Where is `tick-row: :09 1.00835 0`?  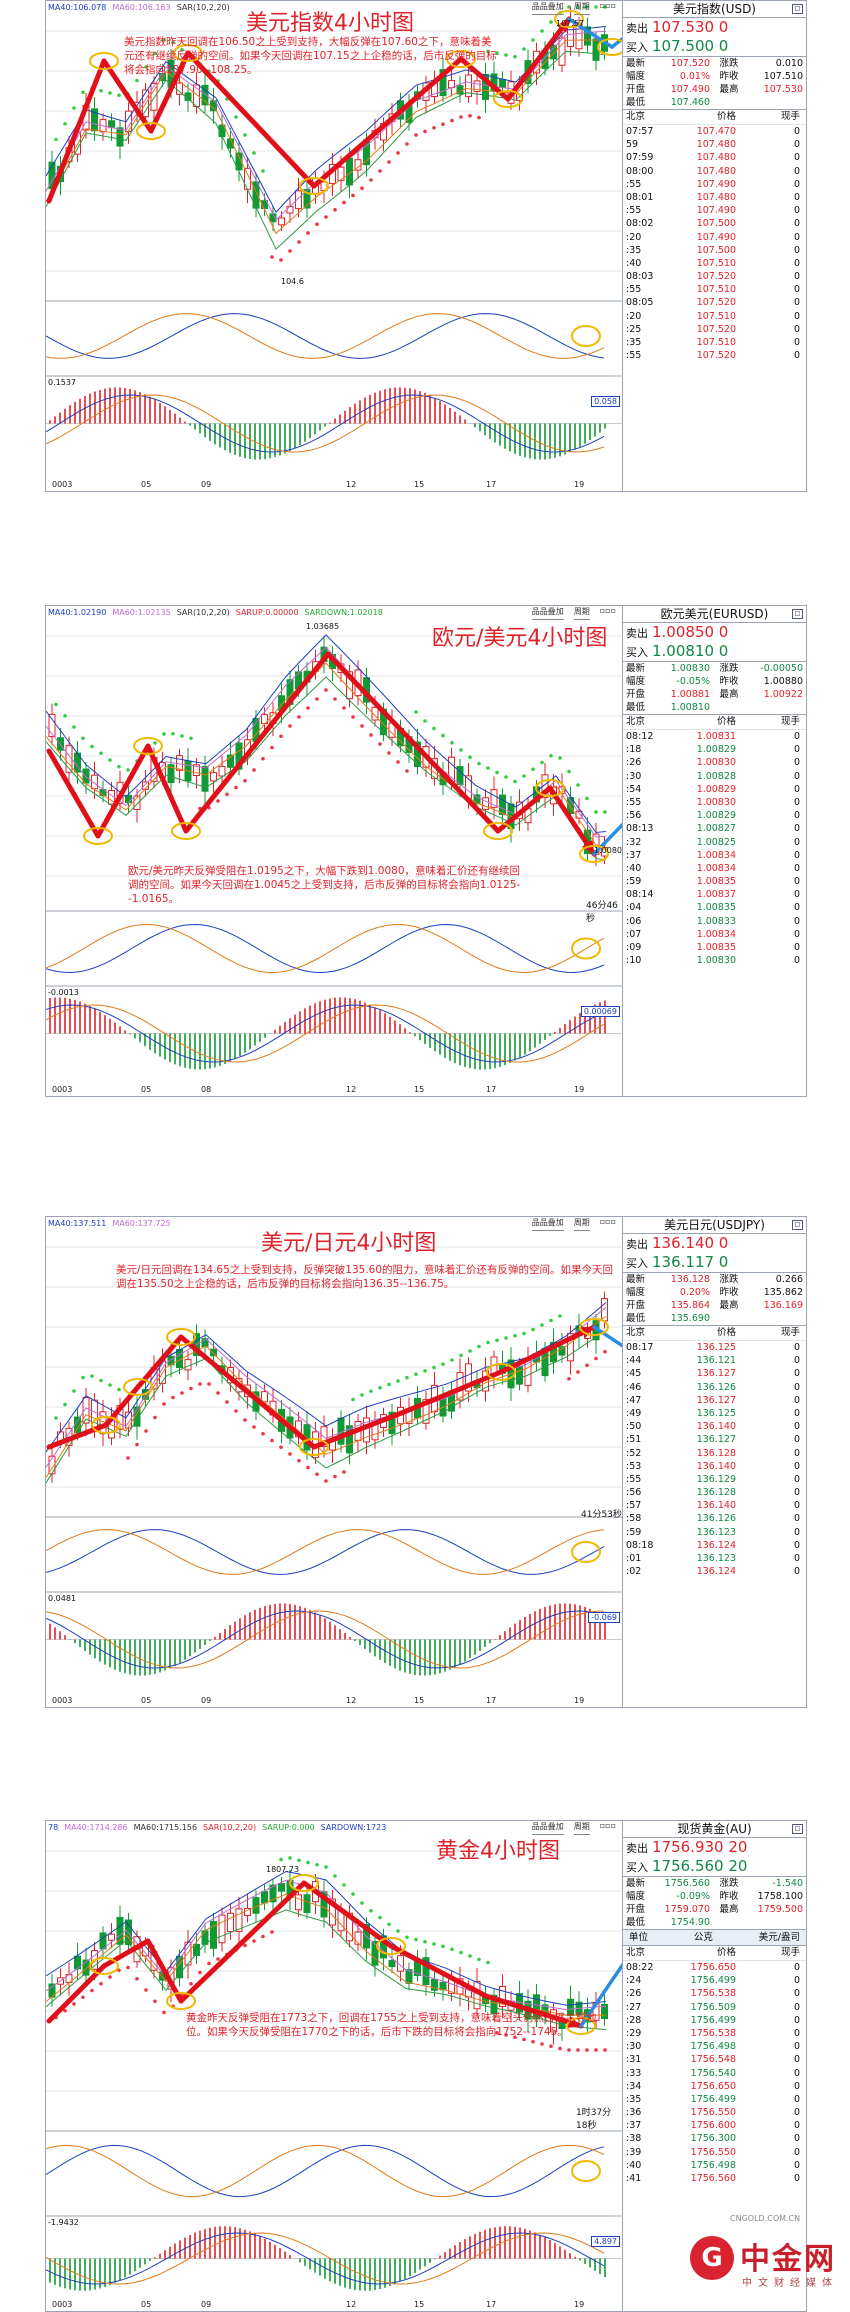 tick-row: :09 1.00835 0 is located at coordinates (714, 947).